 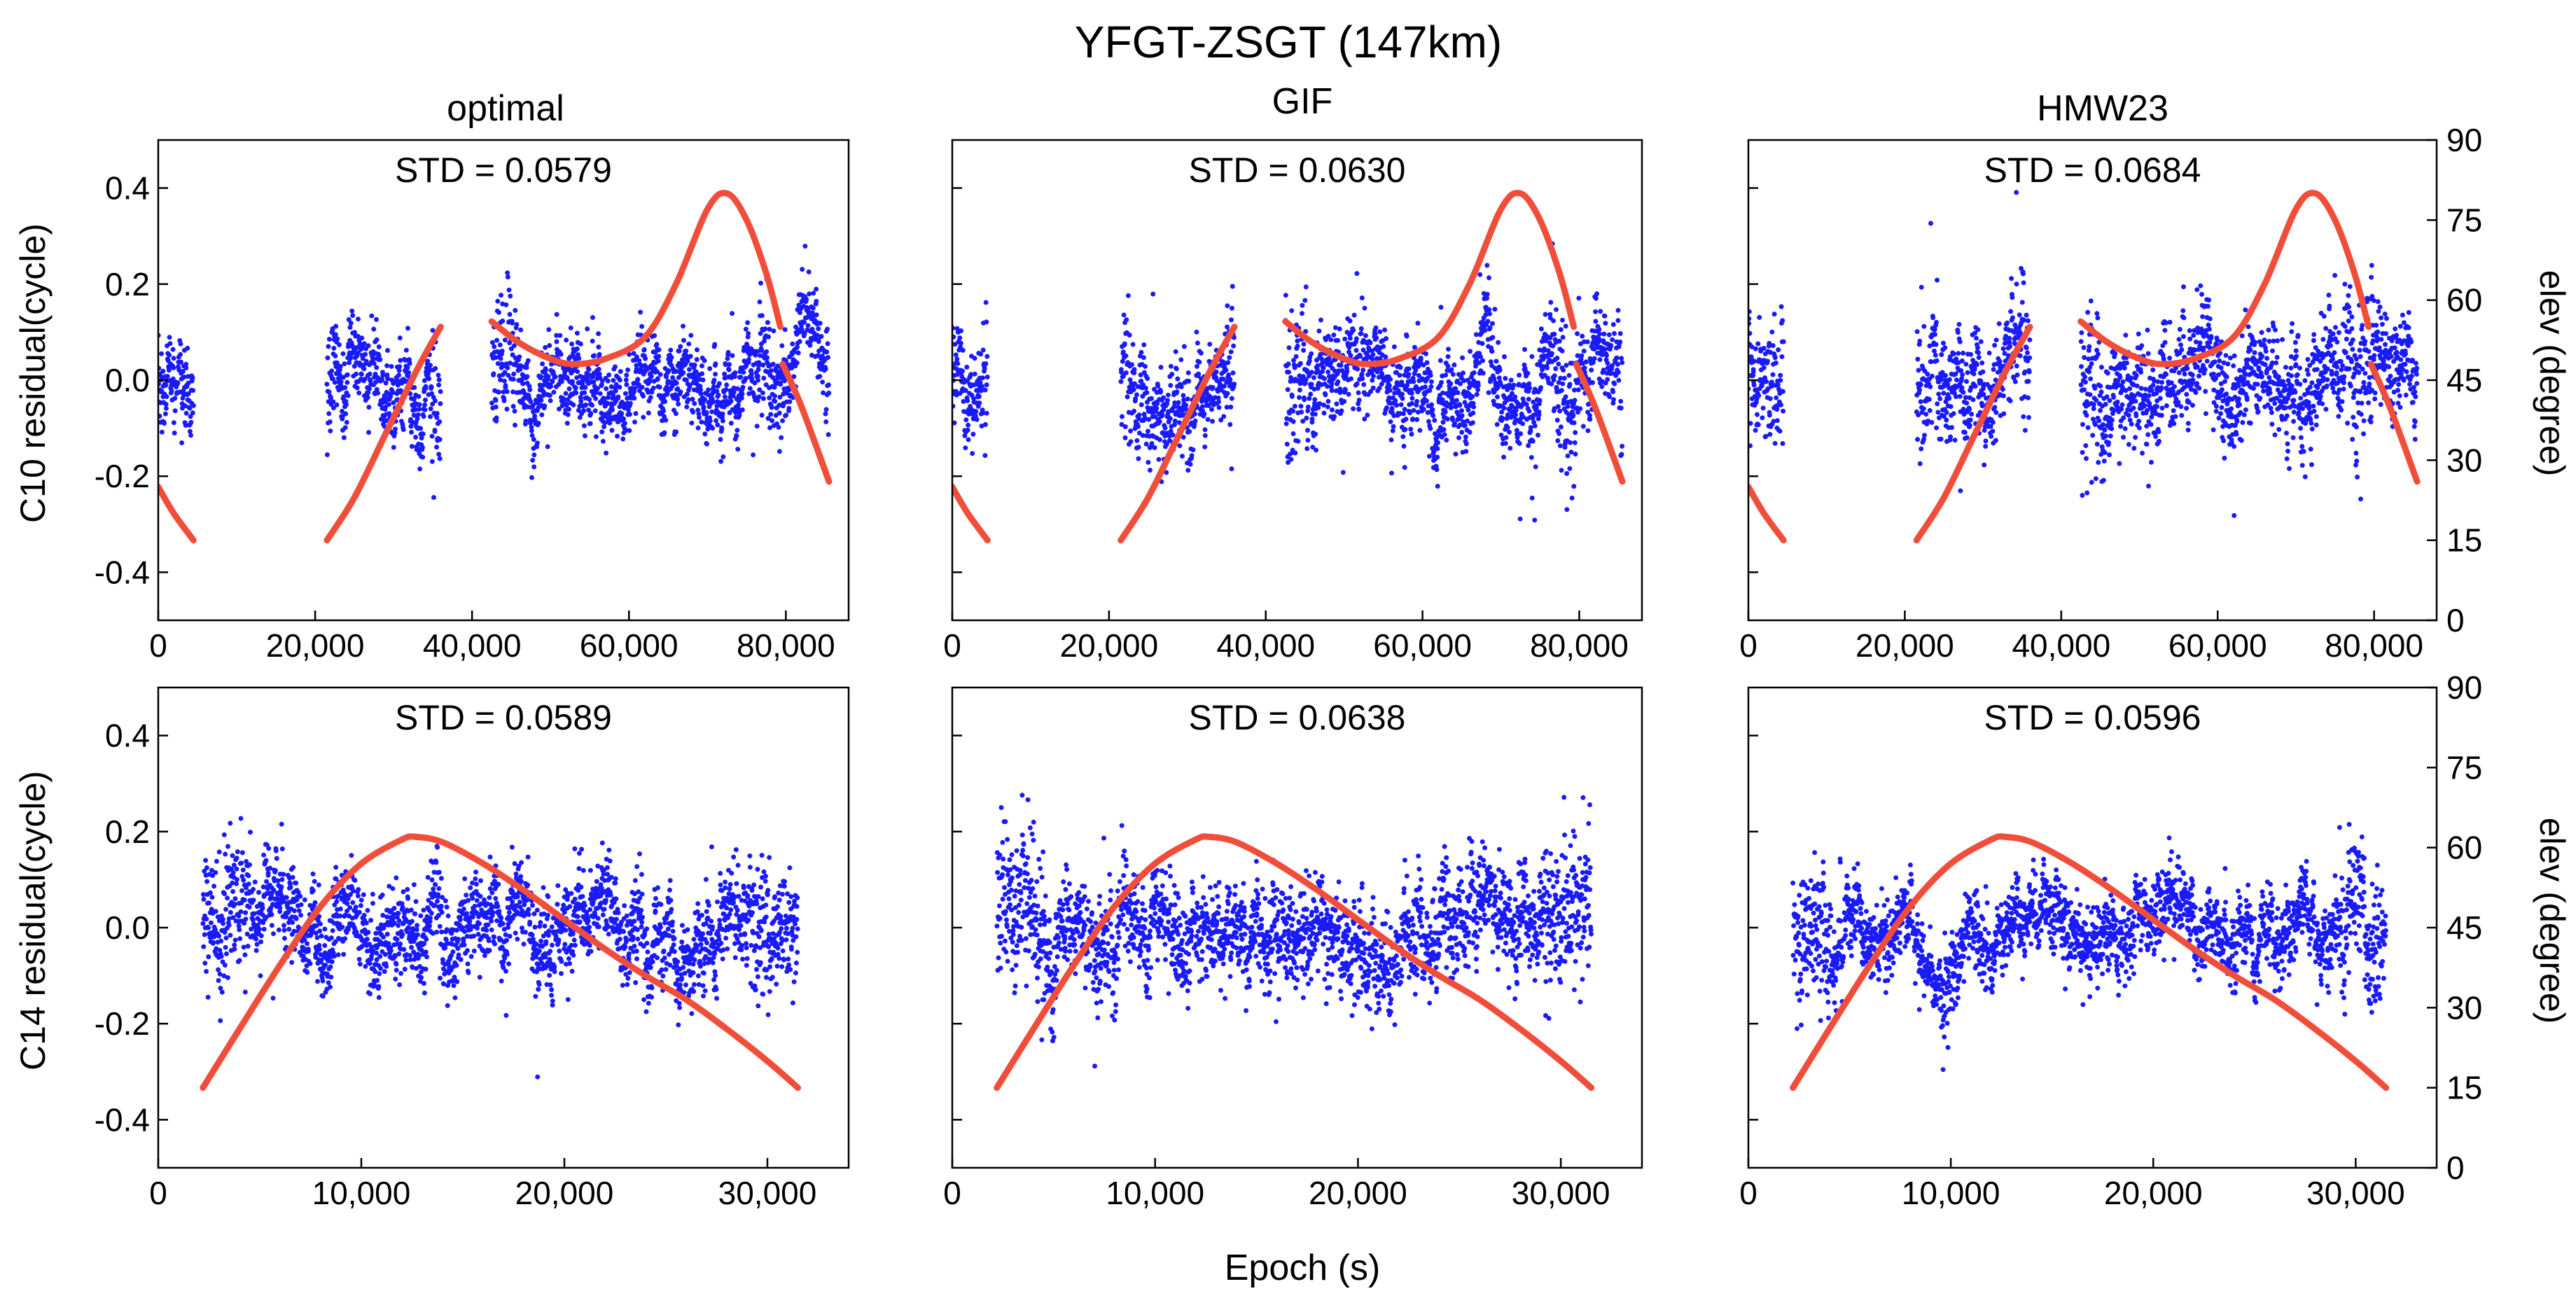 I want to click on column-title-gif: GIF, so click(x=1302, y=101).